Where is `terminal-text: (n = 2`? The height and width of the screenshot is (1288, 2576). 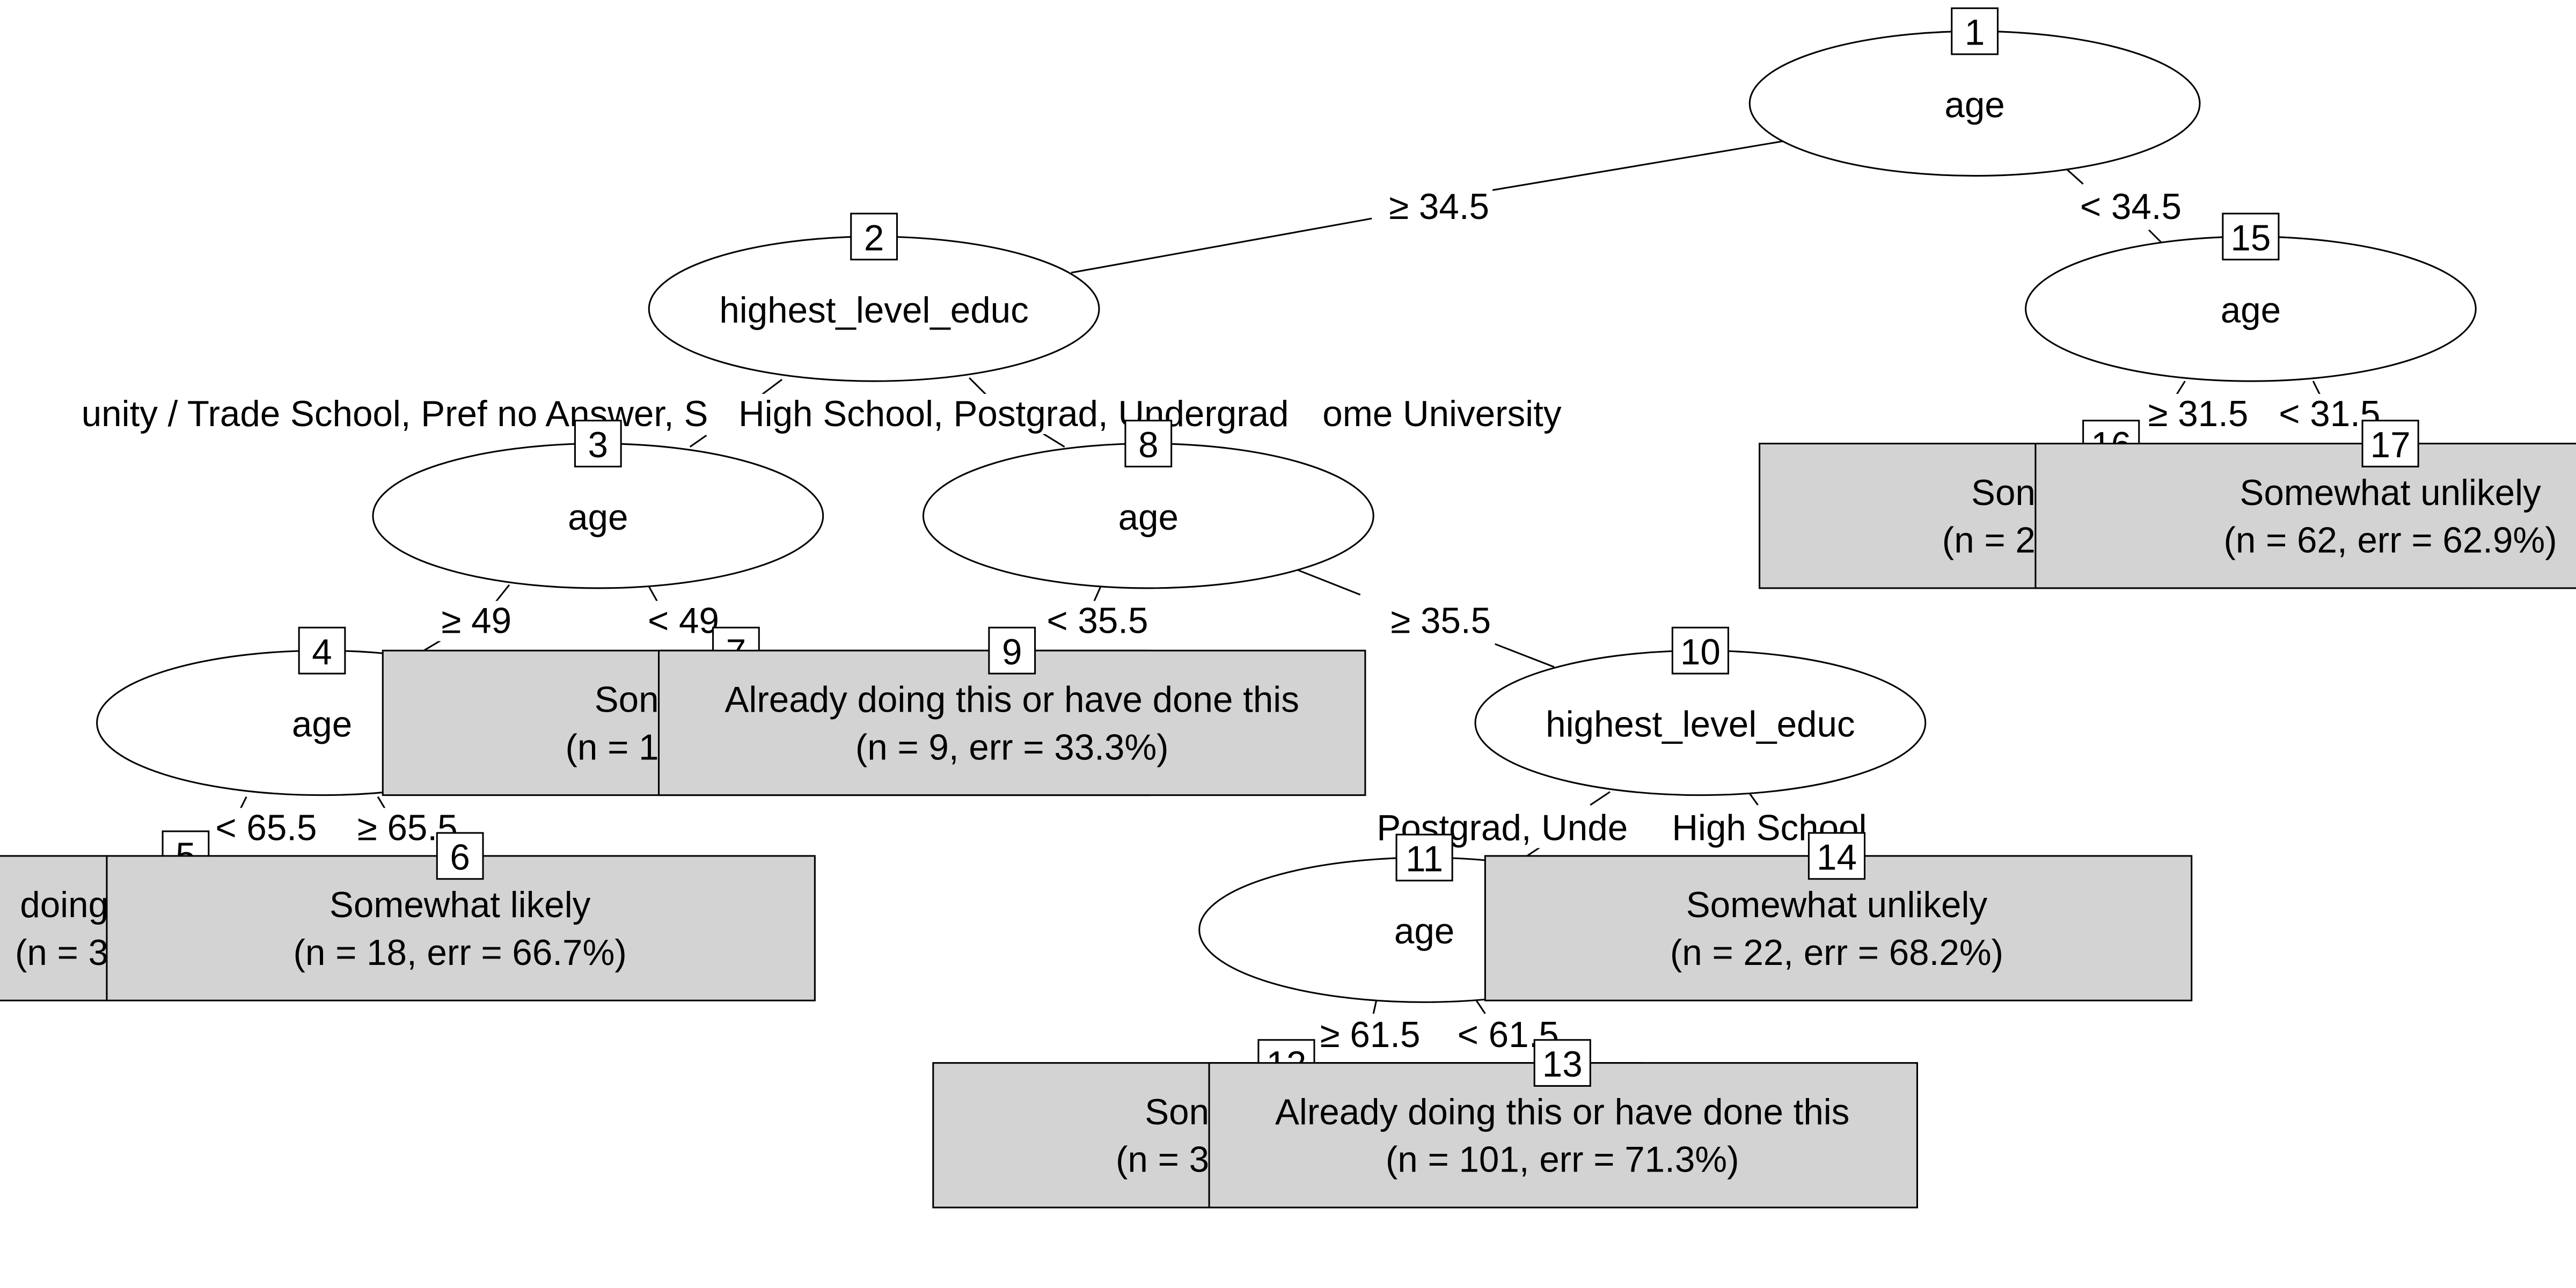
terminal-text: (n = 2 is located at coordinates (1989, 541).